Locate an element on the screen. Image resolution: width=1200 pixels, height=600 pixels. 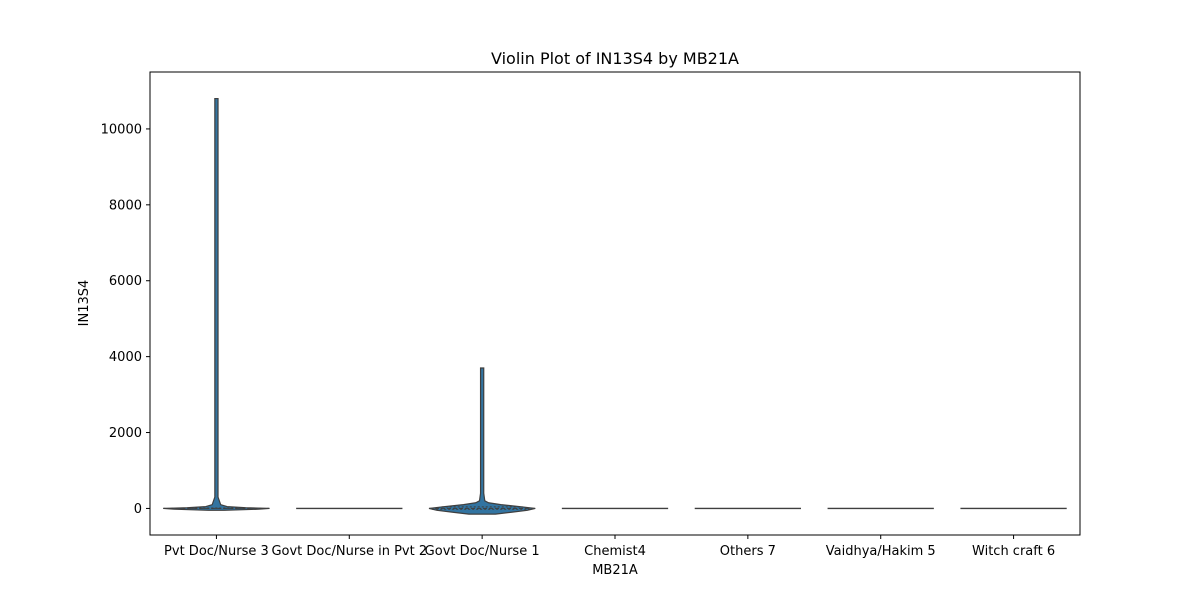
x-axis-label: MB21A is located at coordinates (615, 570).